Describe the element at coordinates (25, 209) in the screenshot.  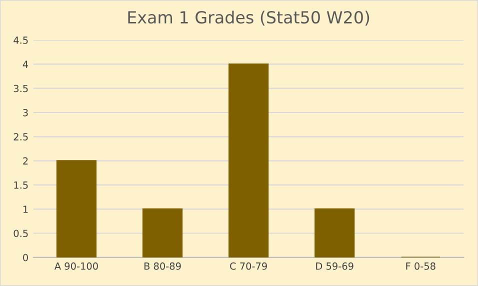
I see `y-tick-label: 1` at that location.